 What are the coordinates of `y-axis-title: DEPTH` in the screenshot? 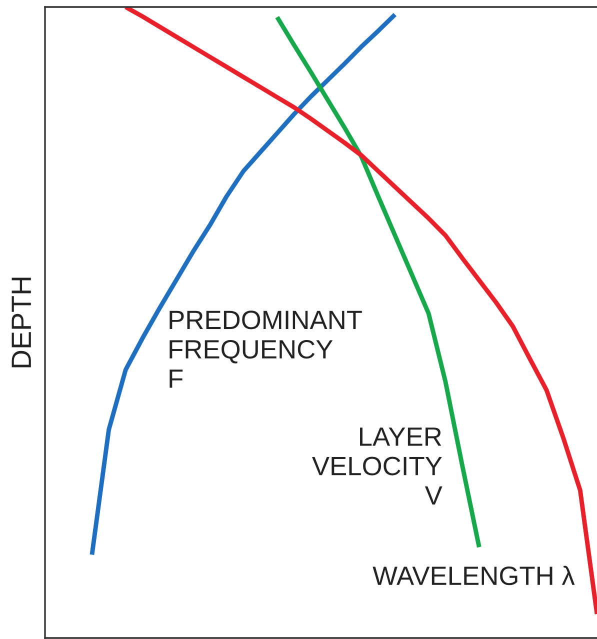 It's located at (21, 323).